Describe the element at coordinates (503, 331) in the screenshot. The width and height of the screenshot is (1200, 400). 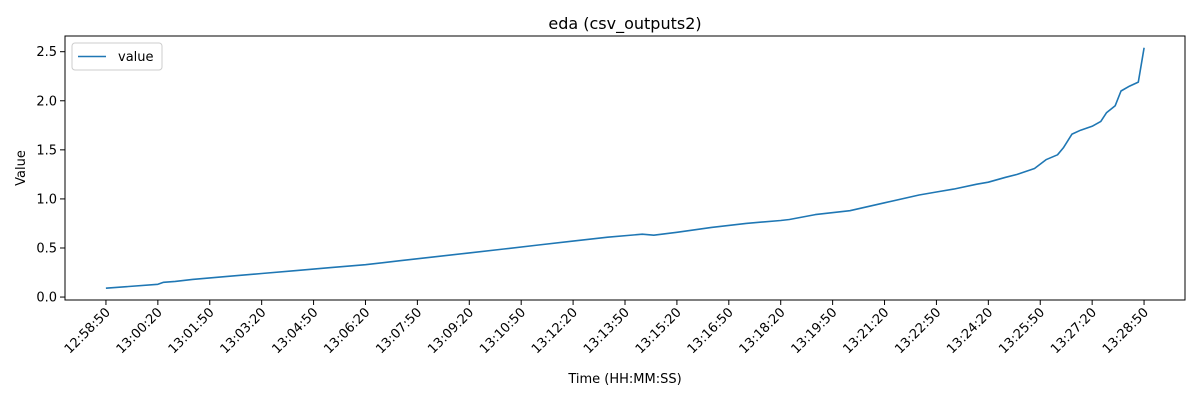
I see `x-tick-label: 13:10:50` at that location.